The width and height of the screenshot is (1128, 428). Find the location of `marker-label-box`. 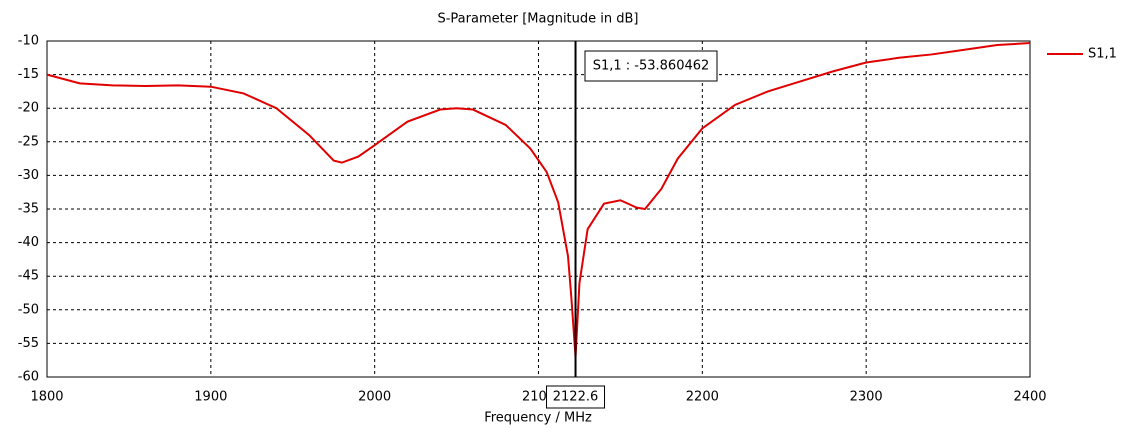

marker-label-box is located at coordinates (651, 66).